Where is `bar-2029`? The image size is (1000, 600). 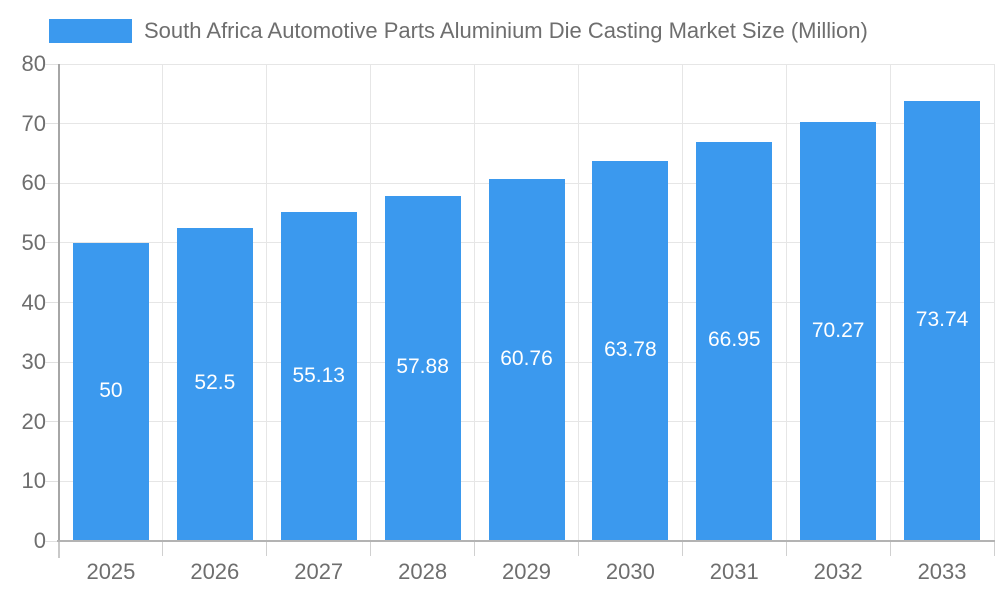 bar-2029 is located at coordinates (526, 359).